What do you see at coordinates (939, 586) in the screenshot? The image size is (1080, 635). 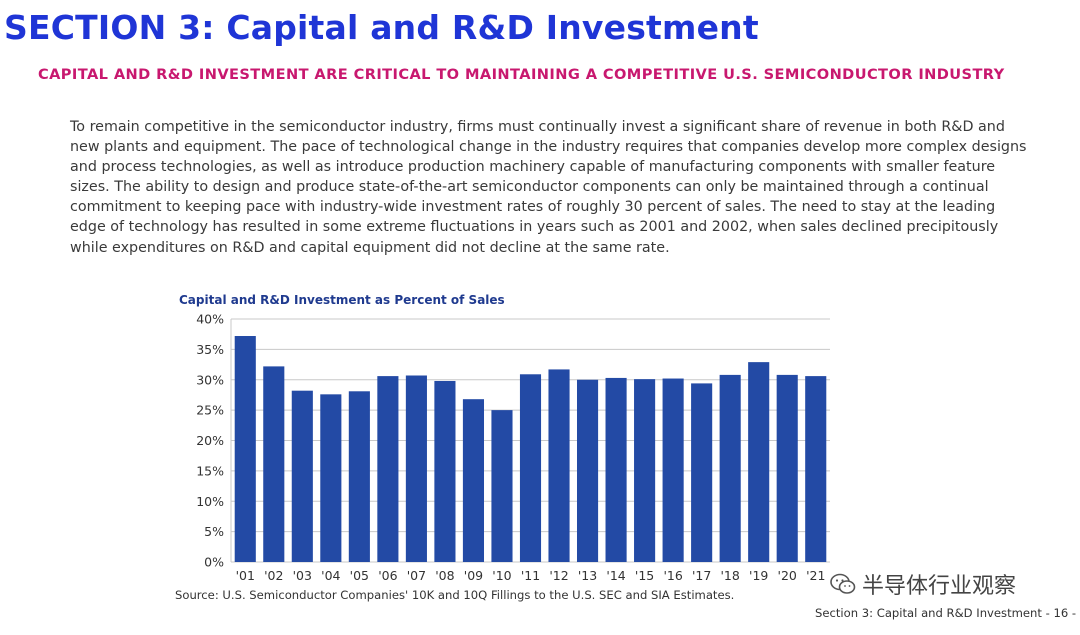 I see `watermark-text: 半导体行业观察` at bounding box center [939, 586].